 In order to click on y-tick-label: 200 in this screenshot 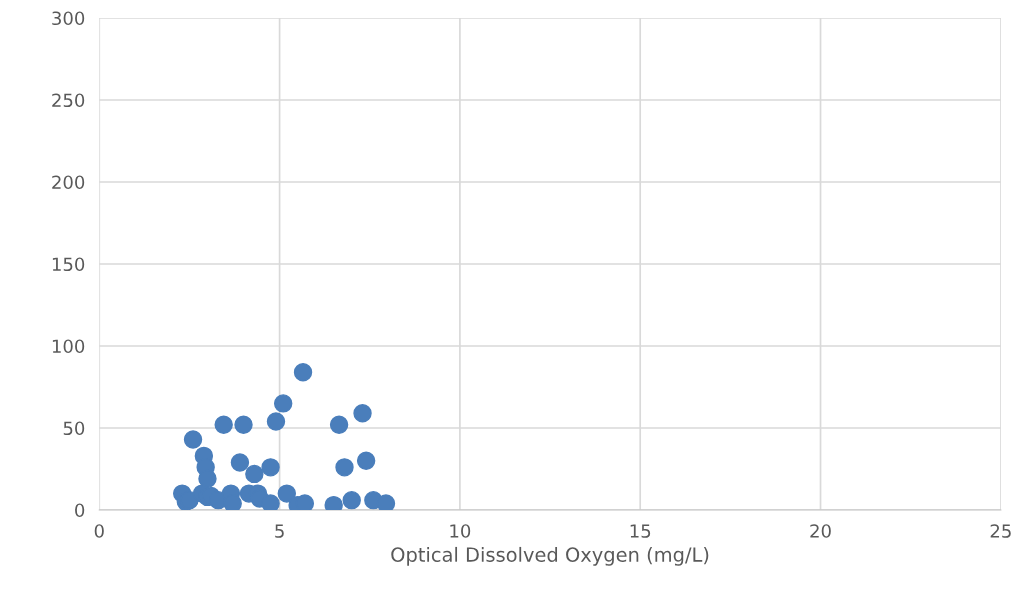, I will do `click(68, 182)`.